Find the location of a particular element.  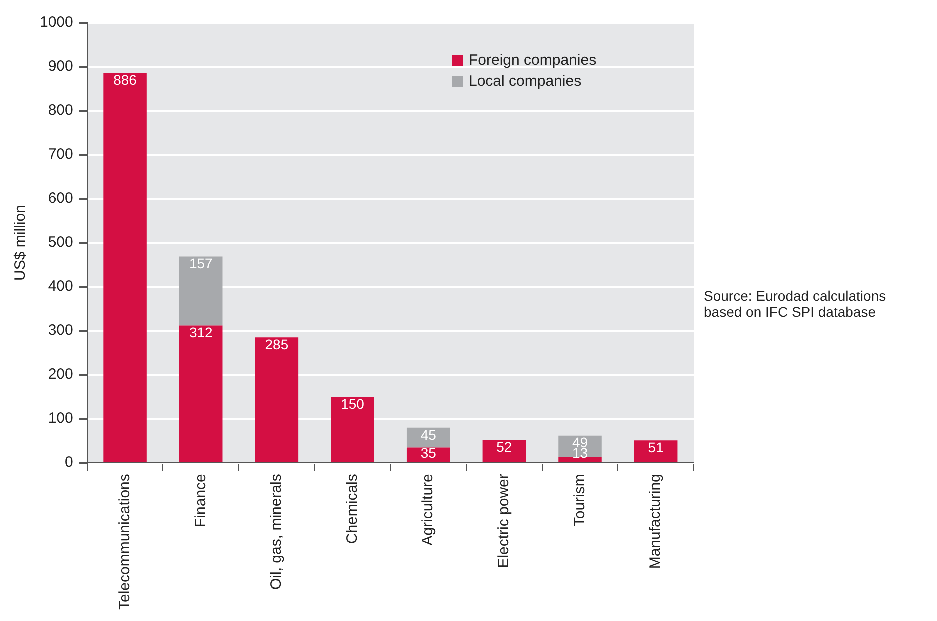

data-label: 157 is located at coordinates (201, 264).